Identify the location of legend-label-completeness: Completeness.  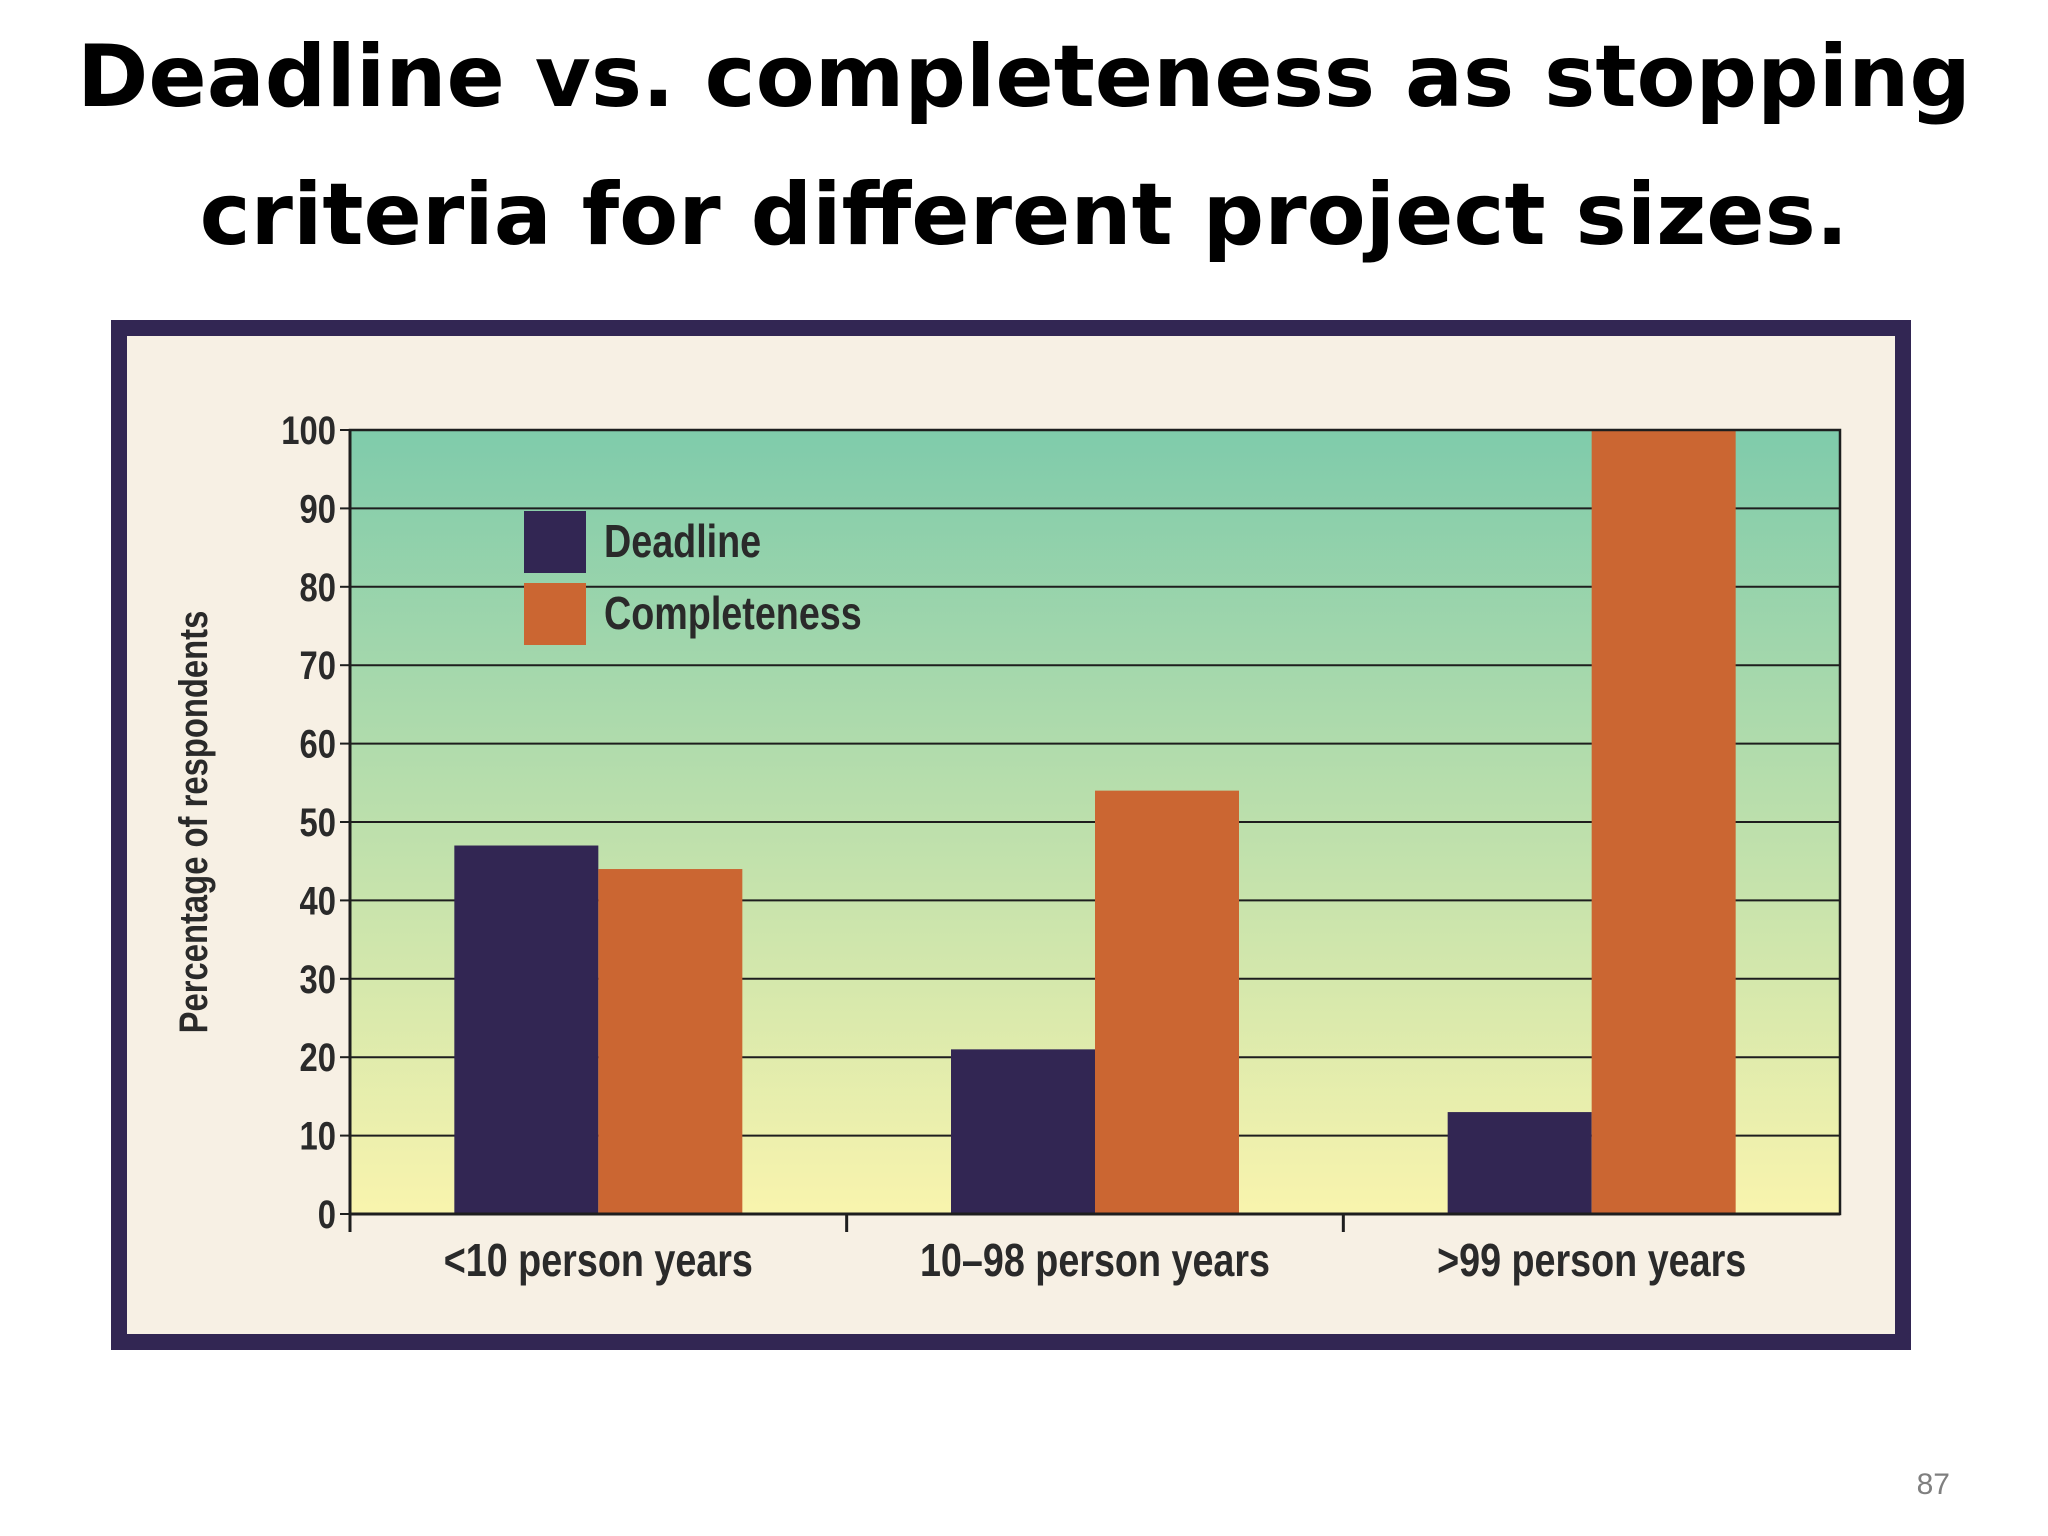
(733, 612).